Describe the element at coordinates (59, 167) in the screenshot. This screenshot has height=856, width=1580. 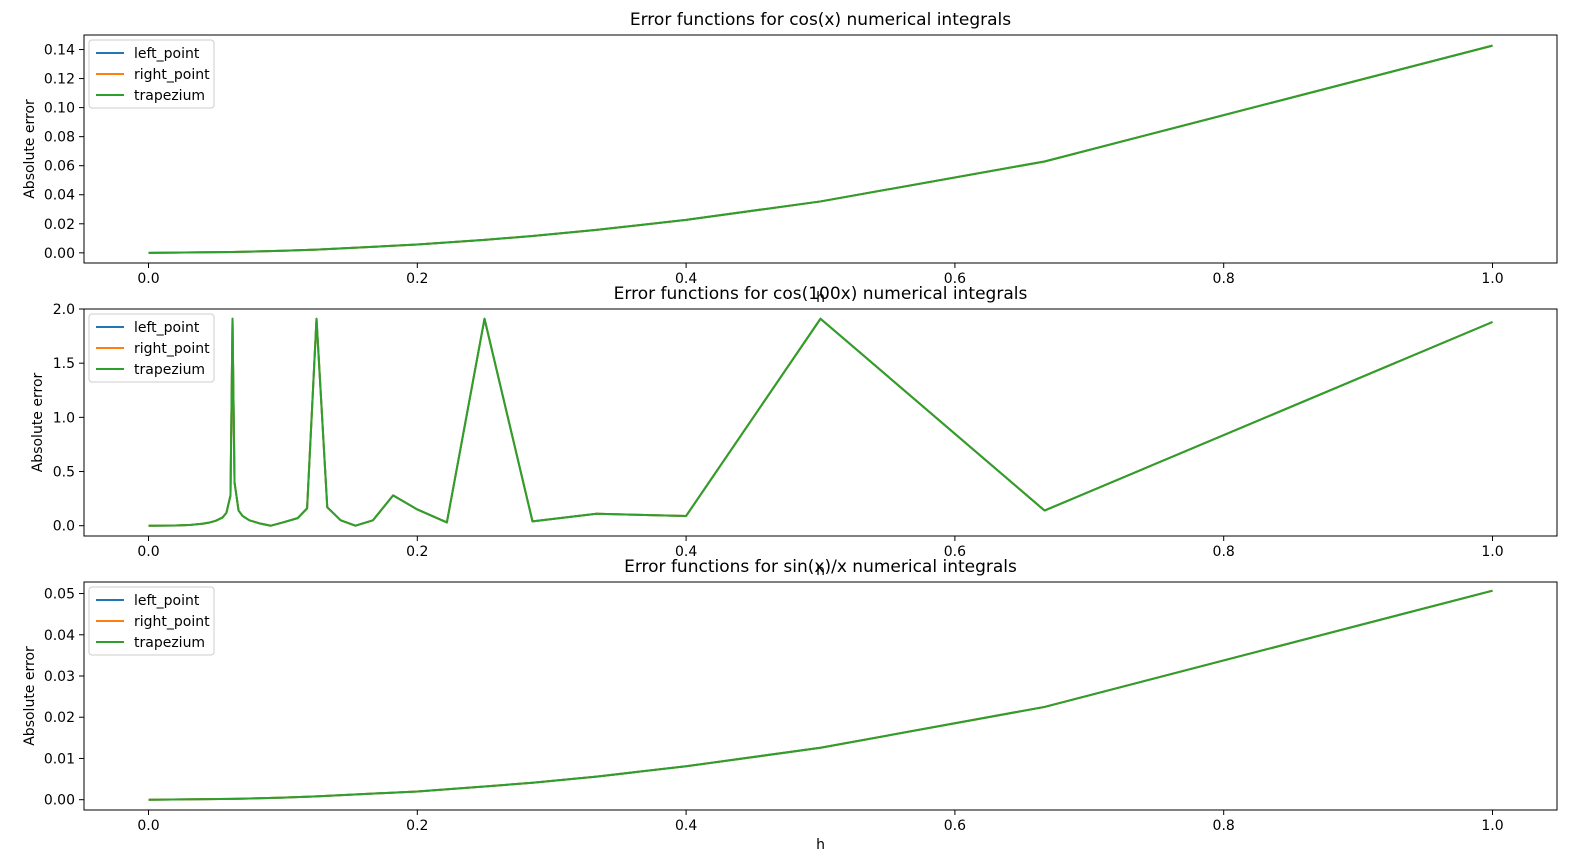
I see `y-tick-label: 0.06` at that location.